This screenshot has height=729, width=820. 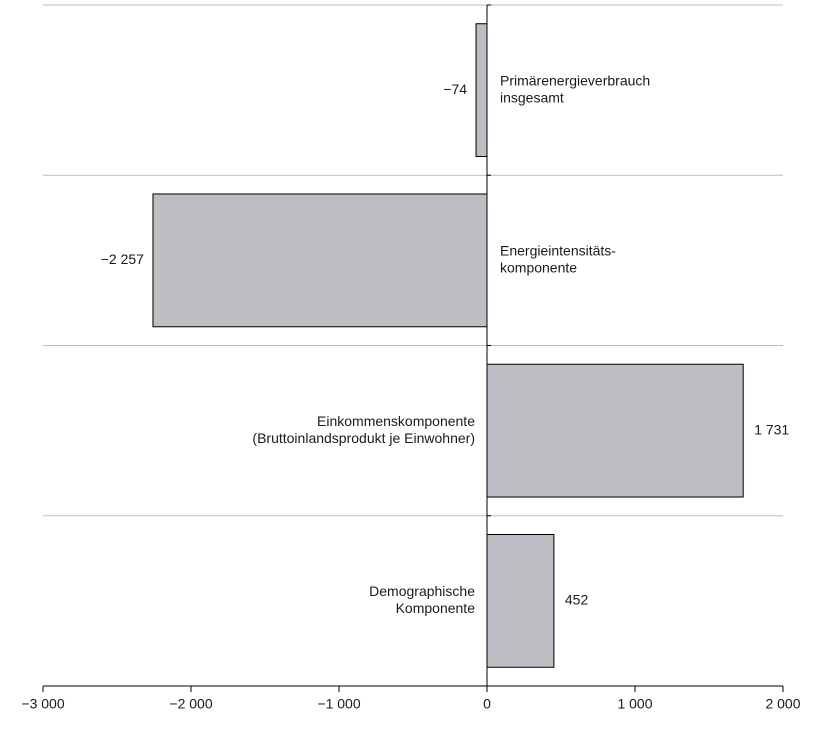 What do you see at coordinates (422, 591) in the screenshot?
I see `category-label: Demographische` at bounding box center [422, 591].